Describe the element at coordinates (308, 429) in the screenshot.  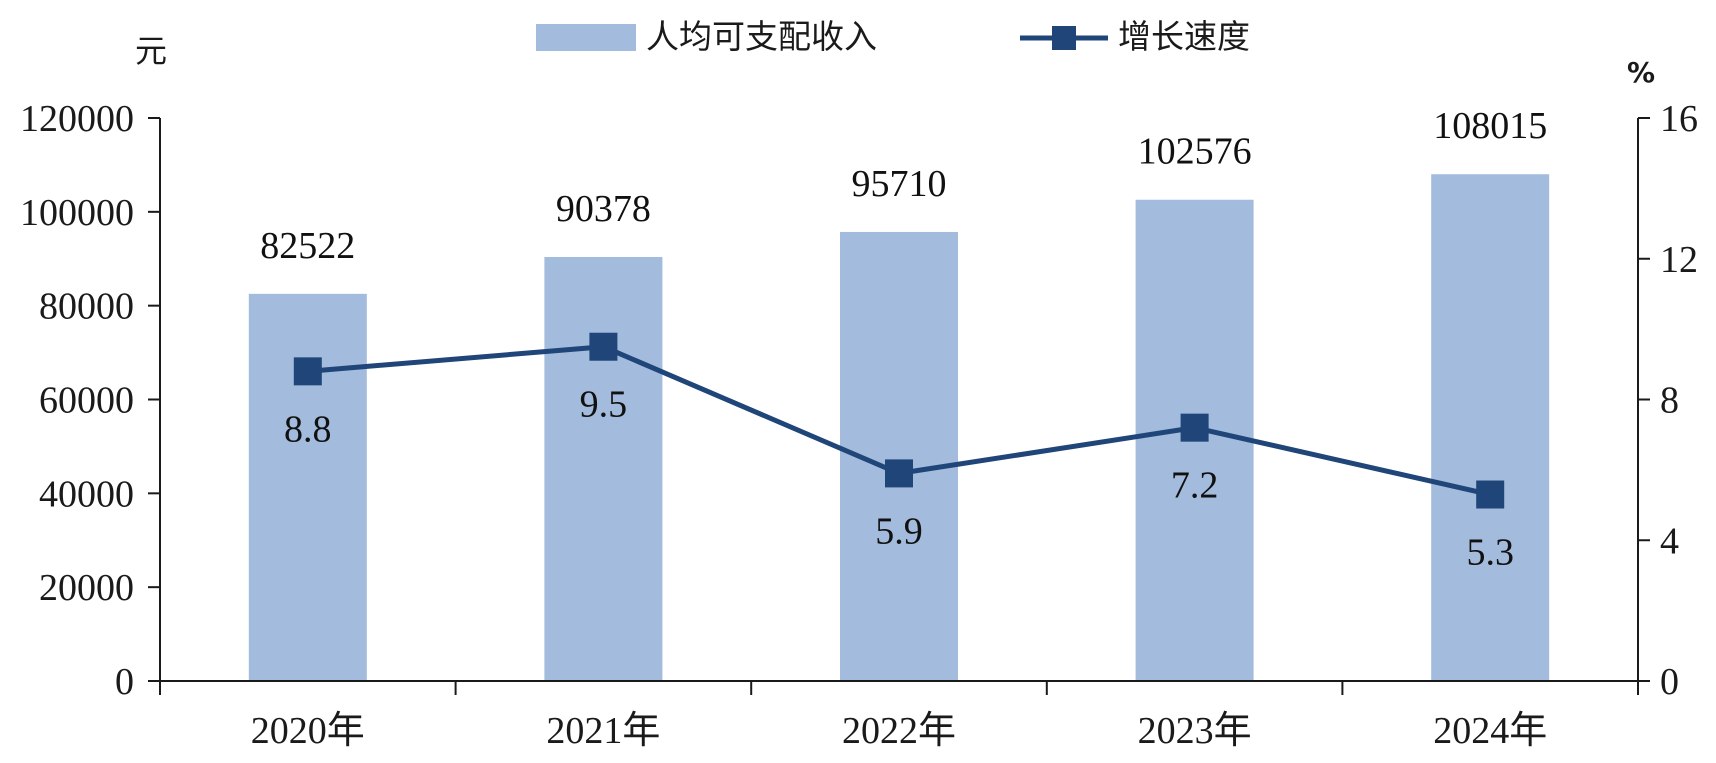
I see `growth-value-label: 8.8` at that location.